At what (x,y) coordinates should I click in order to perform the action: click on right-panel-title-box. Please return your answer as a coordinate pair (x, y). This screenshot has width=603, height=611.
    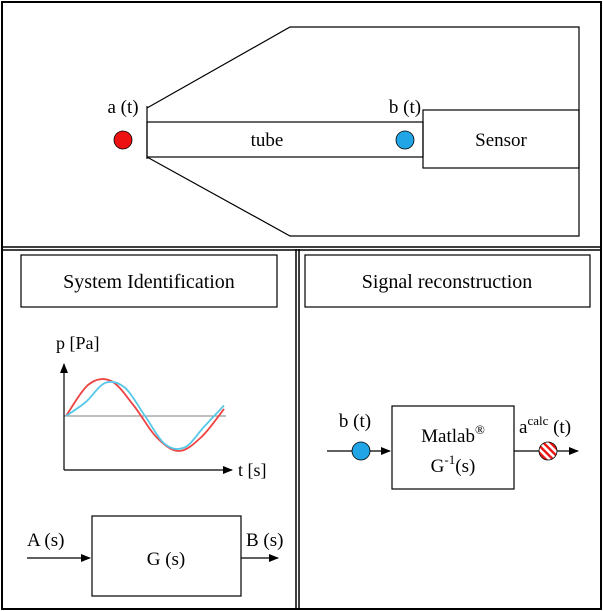
    Looking at the image, I should click on (447, 281).